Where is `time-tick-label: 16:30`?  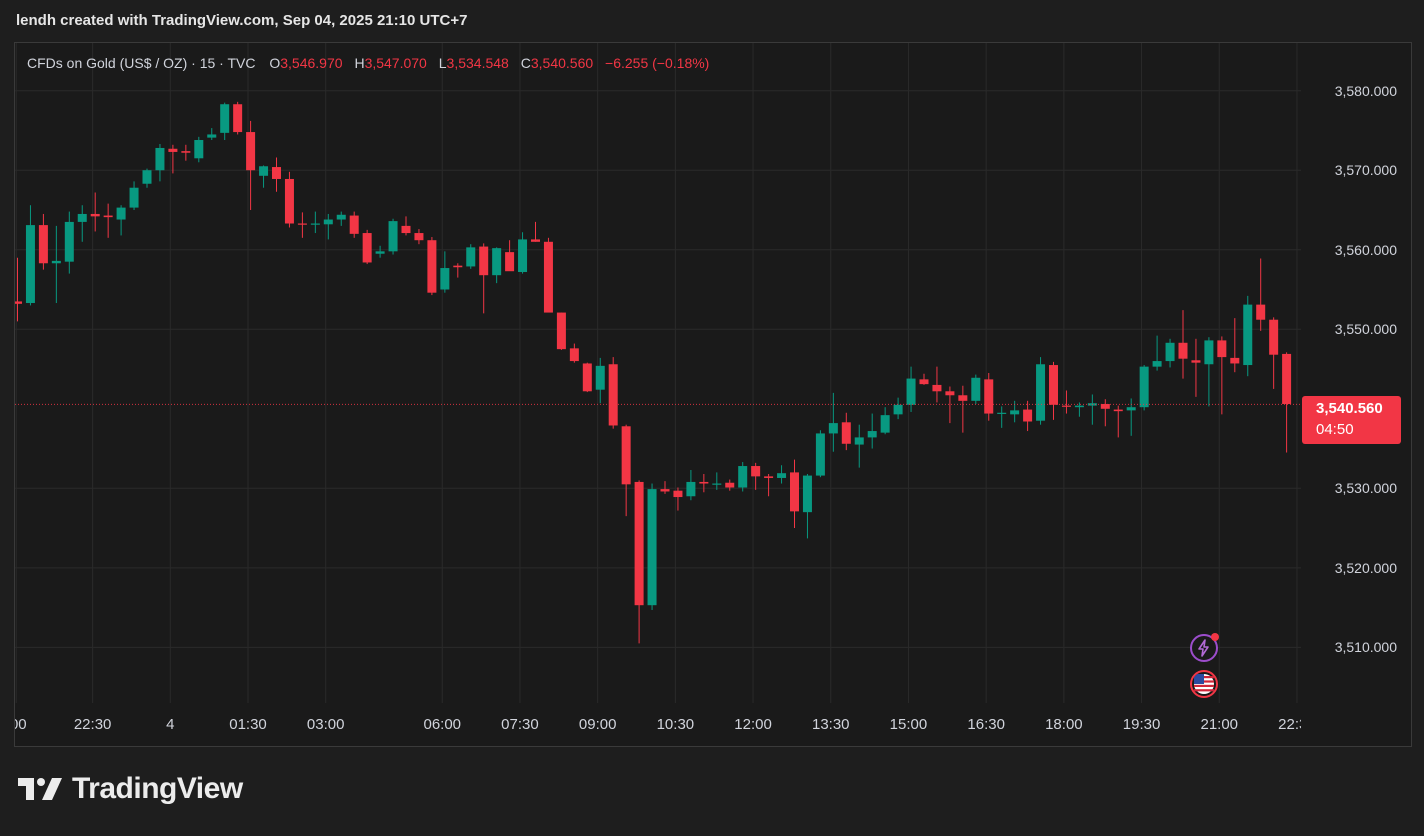
time-tick-label: 16:30 is located at coordinates (986, 724).